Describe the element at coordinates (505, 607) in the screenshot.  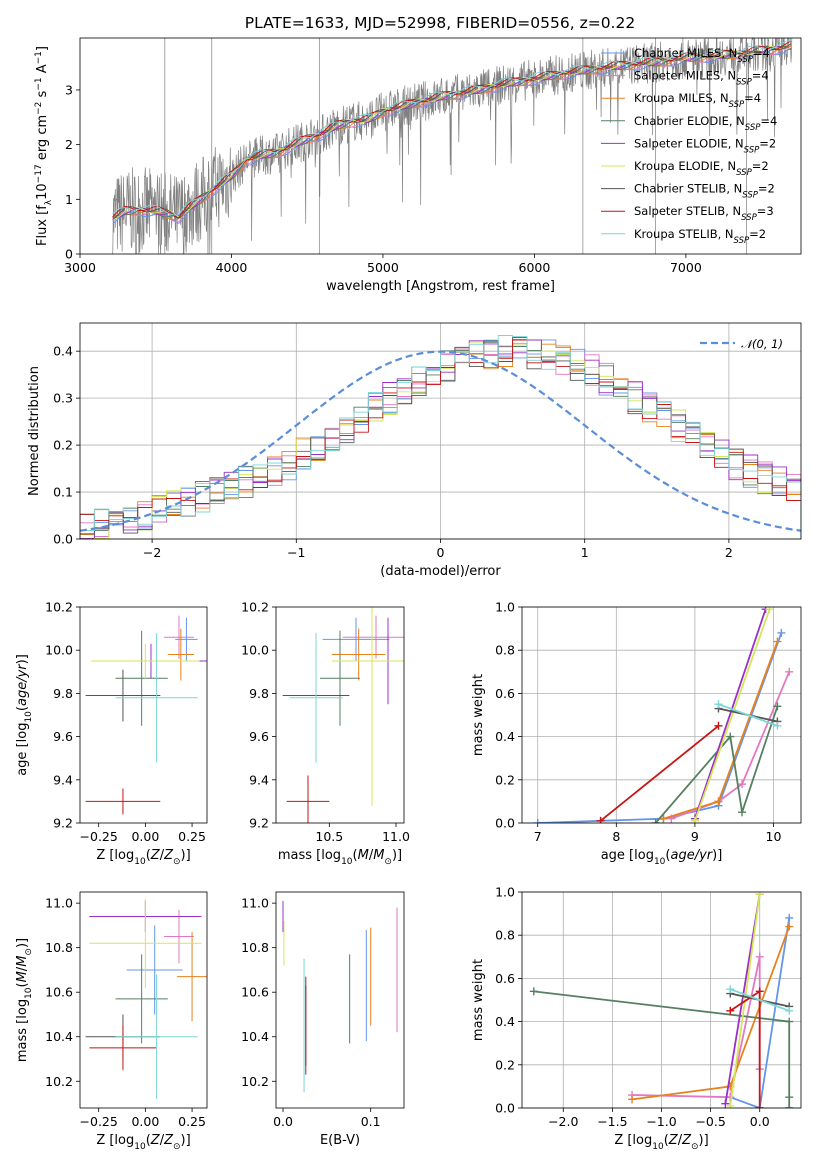
I see `y-tick-label: 1.0` at that location.